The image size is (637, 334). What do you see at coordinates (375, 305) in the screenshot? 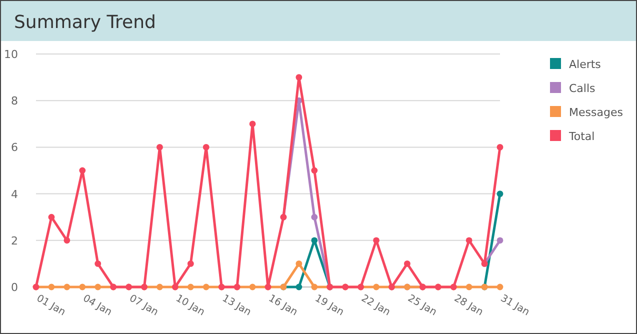
I see `x-tick-label: 22 Jan` at bounding box center [375, 305].